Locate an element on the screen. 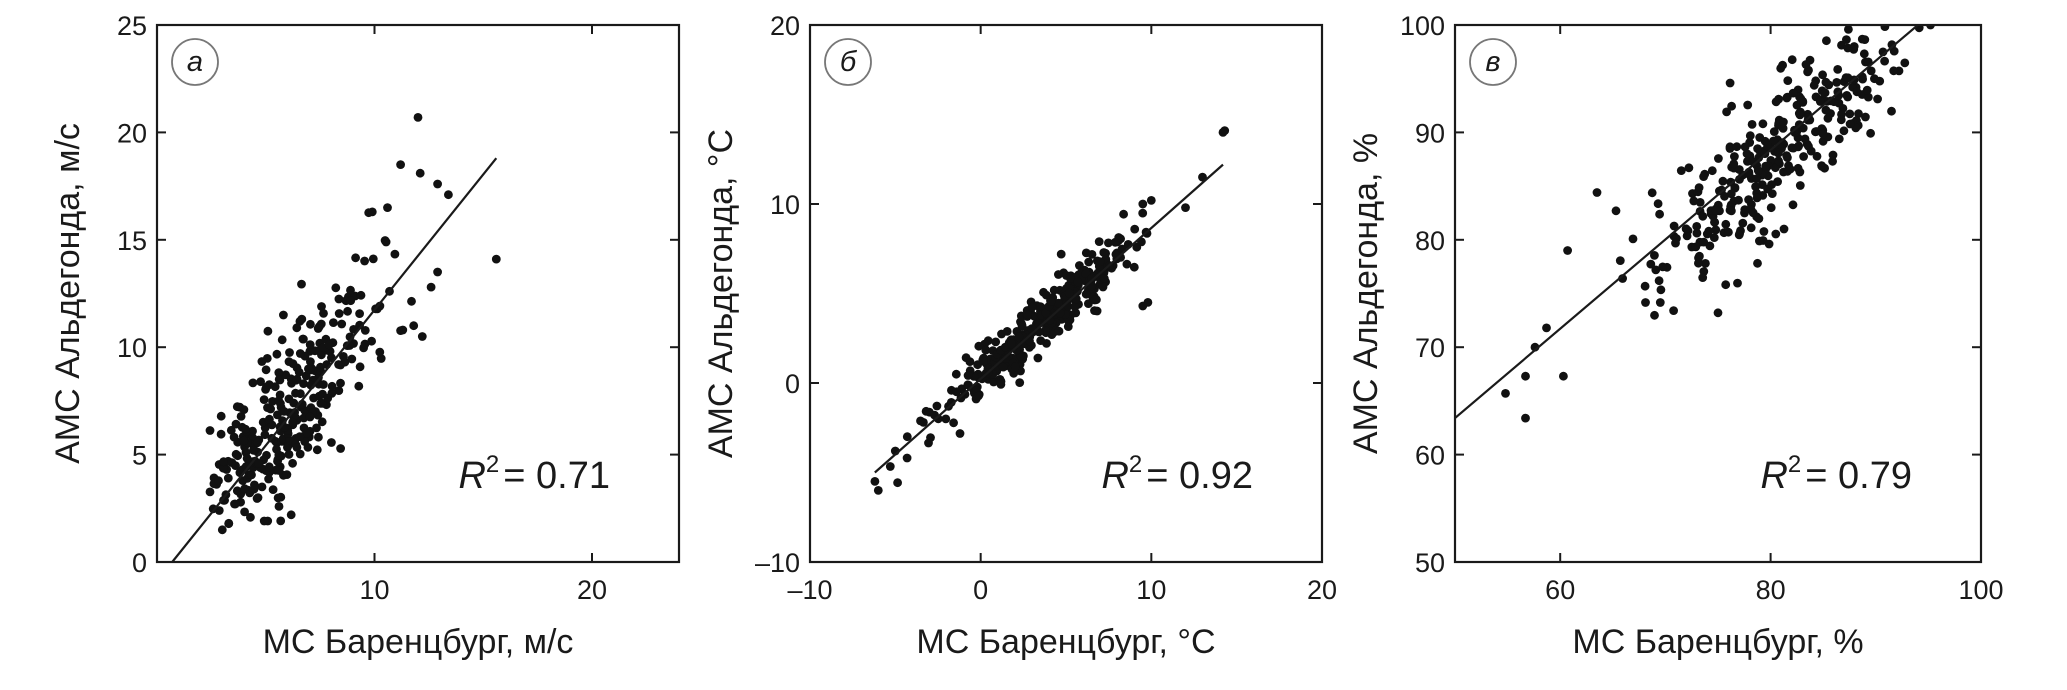 Image resolution: width=2067 pixels, height=690 pixels. x-tick-label: 60 is located at coordinates (1560, 590).